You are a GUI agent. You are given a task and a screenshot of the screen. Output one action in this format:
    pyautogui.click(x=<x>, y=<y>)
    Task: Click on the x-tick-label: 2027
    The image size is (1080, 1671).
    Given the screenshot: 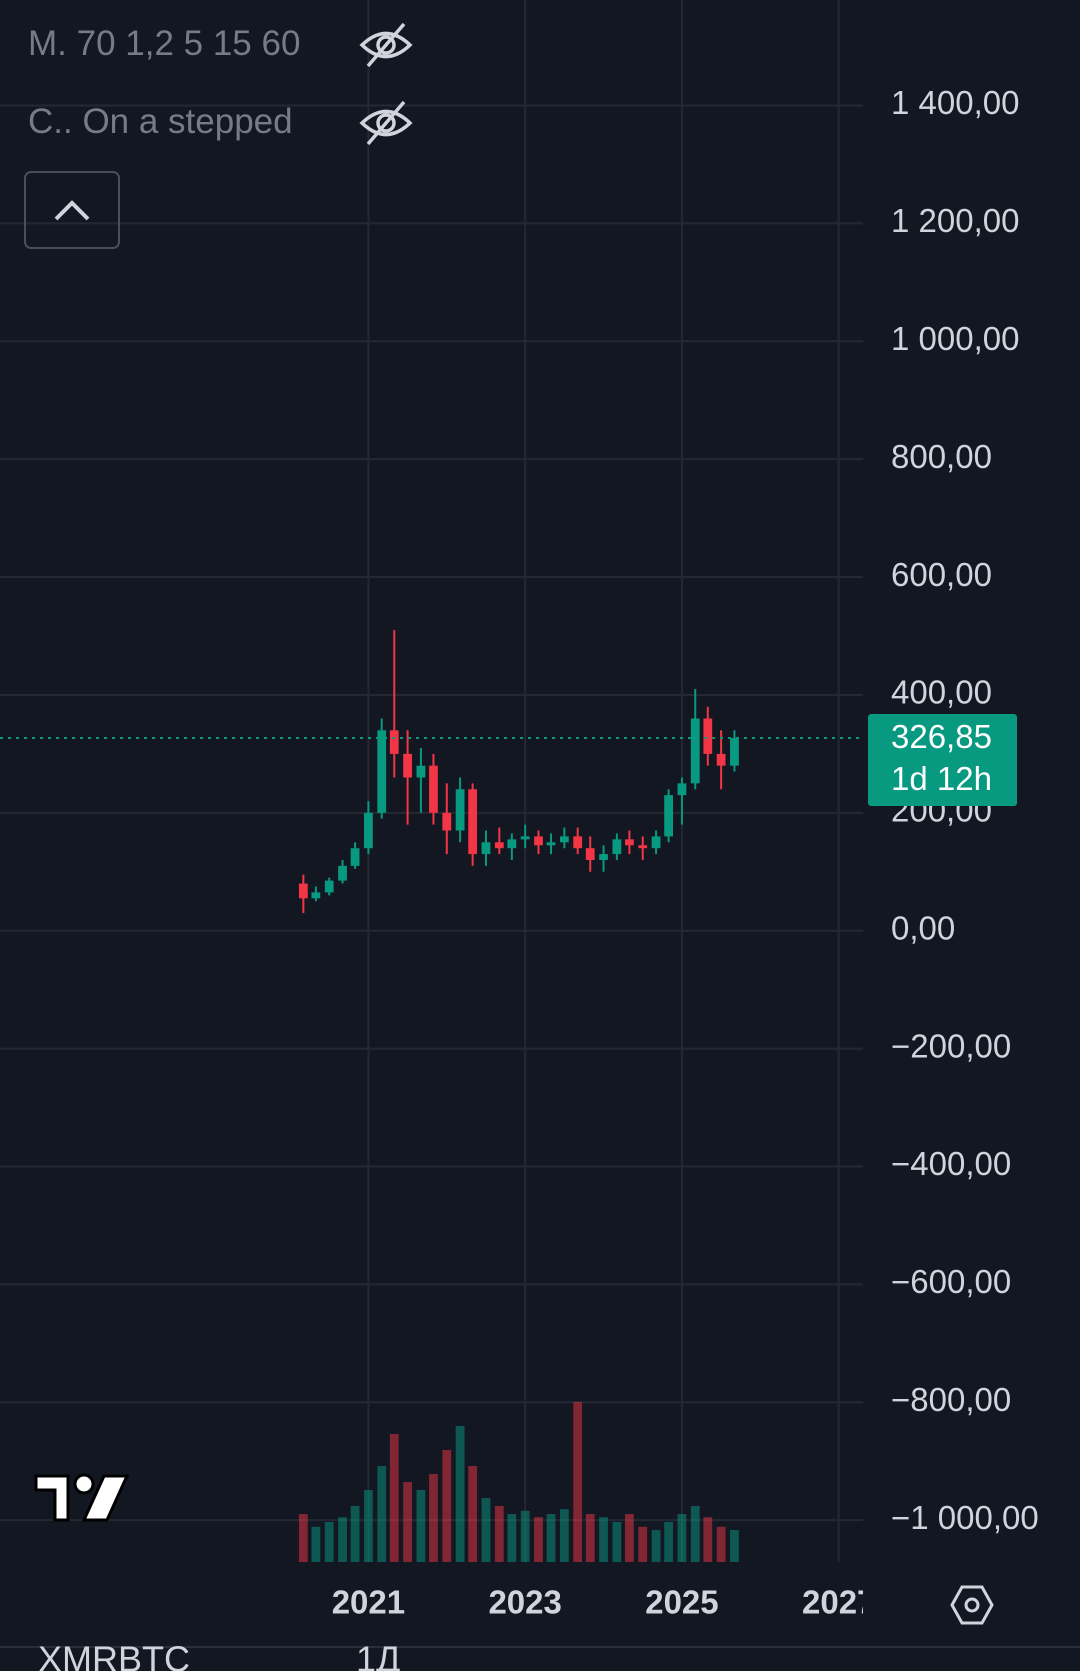 What is the action you would take?
    pyautogui.click(x=838, y=1602)
    